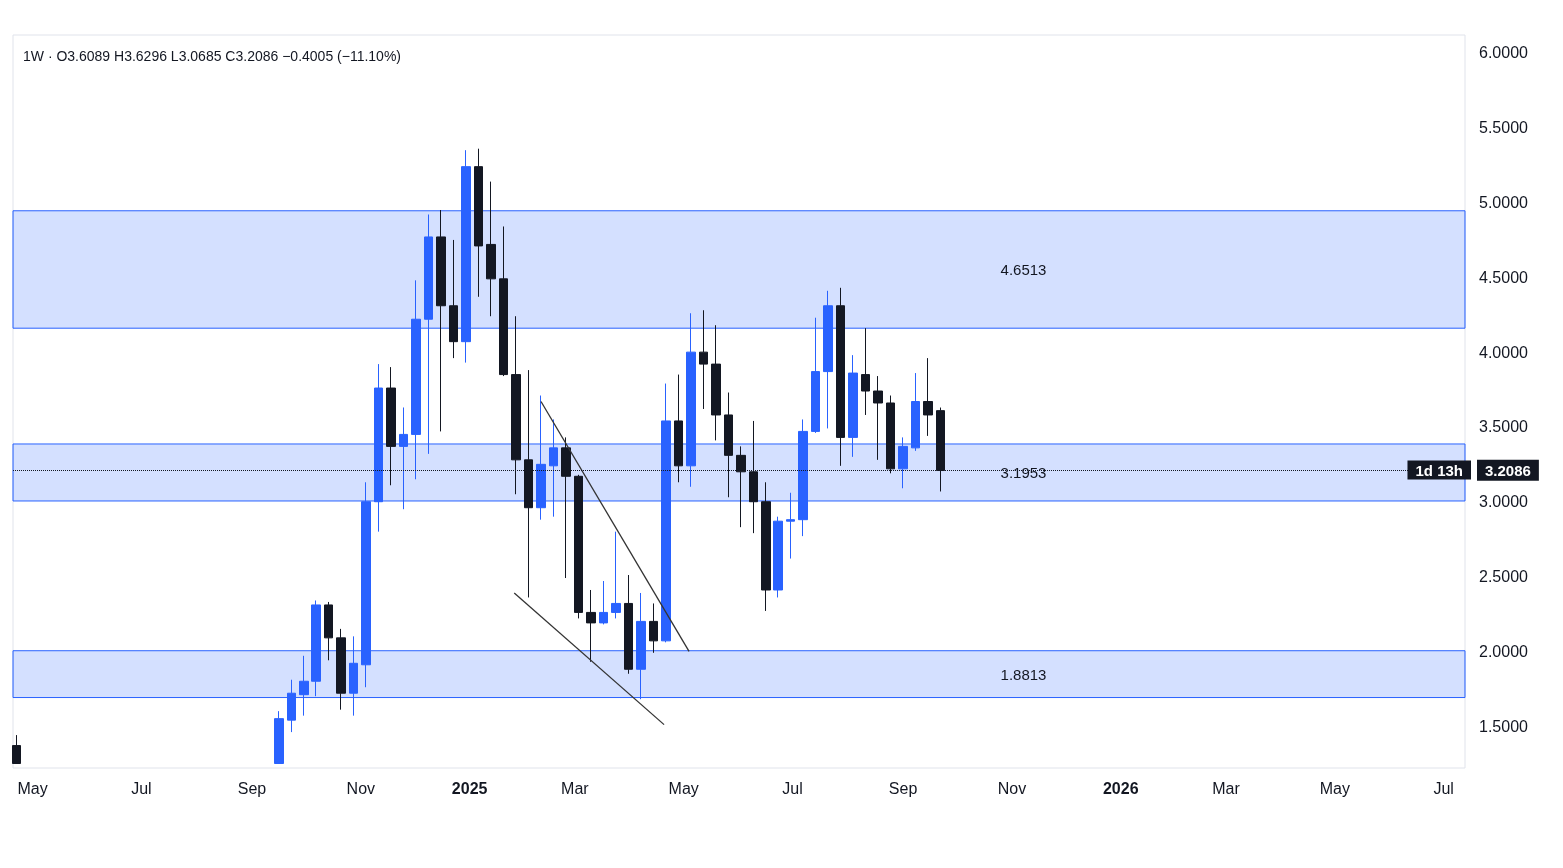 The height and width of the screenshot is (868, 1563). What do you see at coordinates (1023, 269) in the screenshot?
I see `band-label: 4.6513` at bounding box center [1023, 269].